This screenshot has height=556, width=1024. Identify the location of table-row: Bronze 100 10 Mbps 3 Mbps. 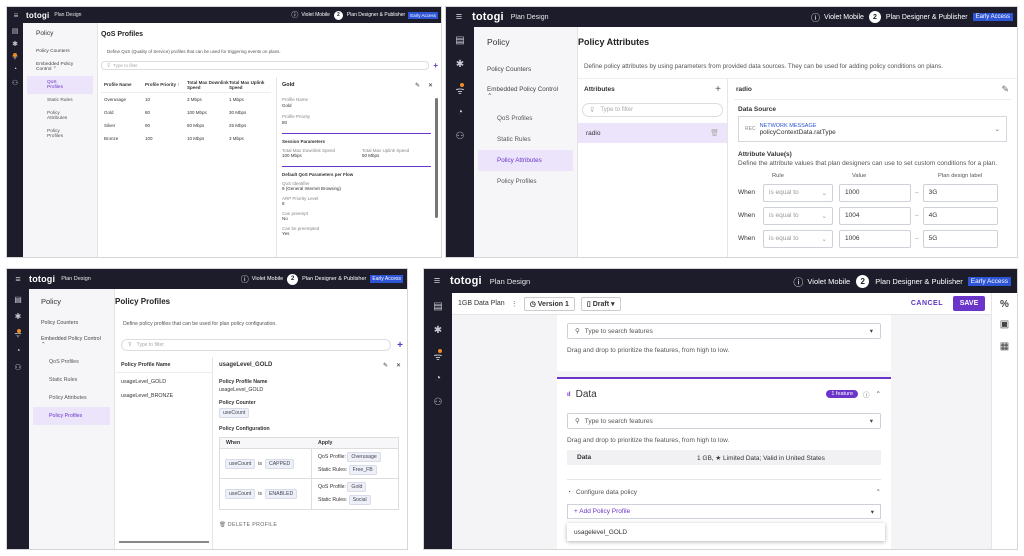
(186, 138).